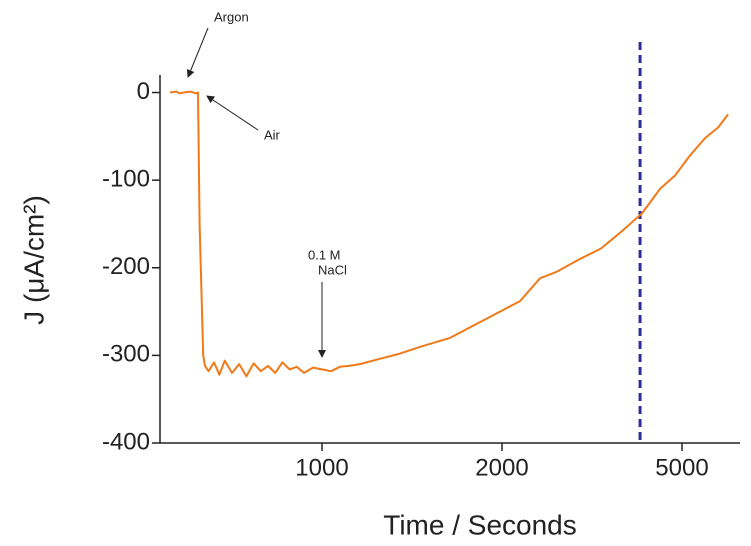 Image resolution: width=751 pixels, height=546 pixels. I want to click on x-axis-label: Time / Seconds, so click(479, 524).